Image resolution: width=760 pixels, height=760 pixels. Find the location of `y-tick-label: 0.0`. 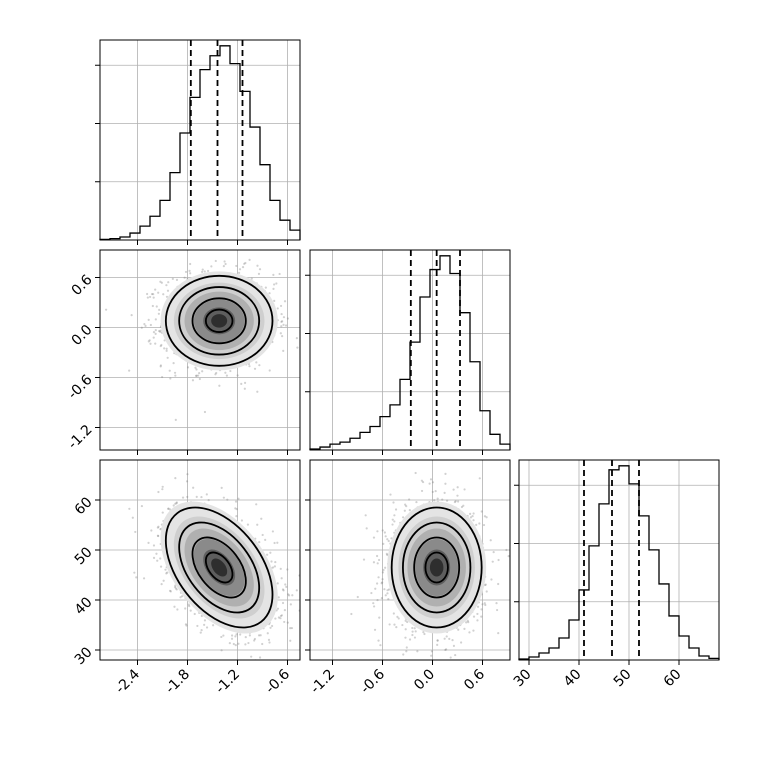

y-tick-label: 0.0 is located at coordinates (82, 335).